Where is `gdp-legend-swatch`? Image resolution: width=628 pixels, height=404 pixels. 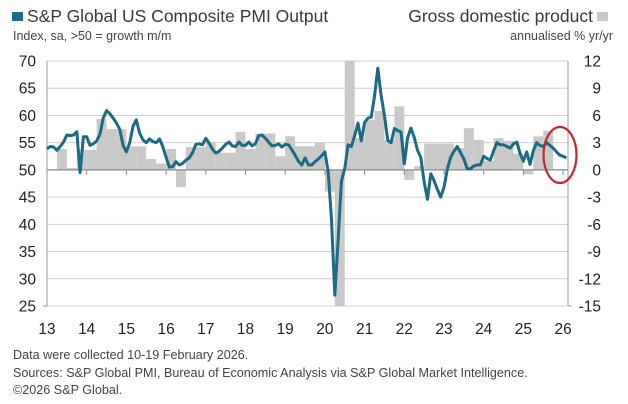
gdp-legend-swatch is located at coordinates (602, 16).